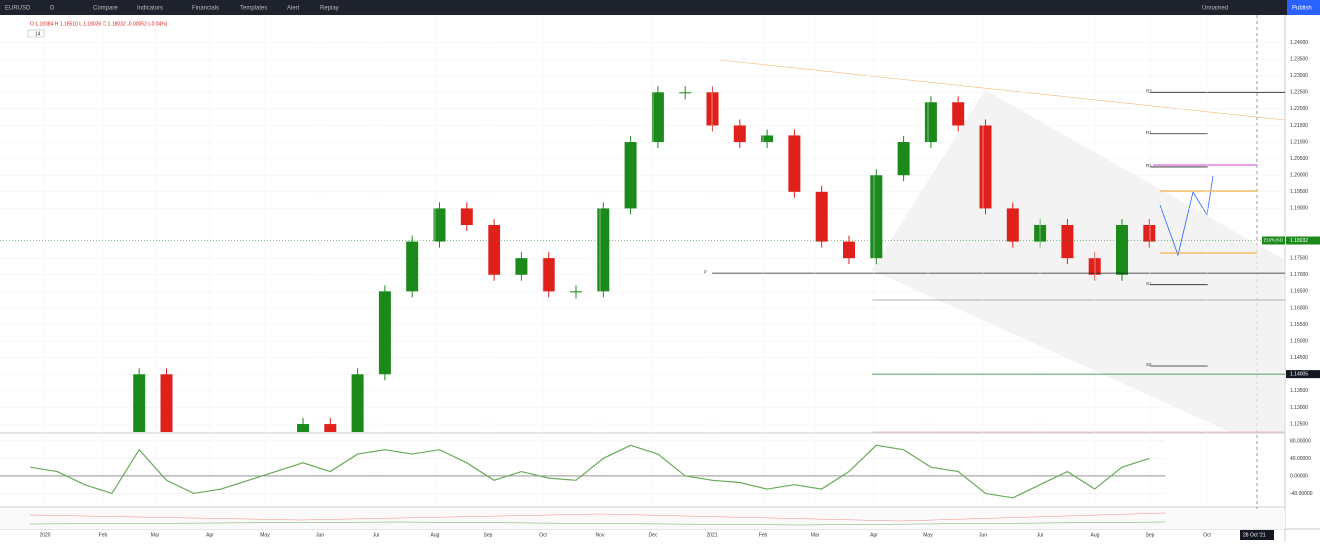 The width and height of the screenshot is (1320, 546). What do you see at coordinates (1299, 93) in the screenshot?
I see `y-tick-label: 1.22500` at bounding box center [1299, 93].